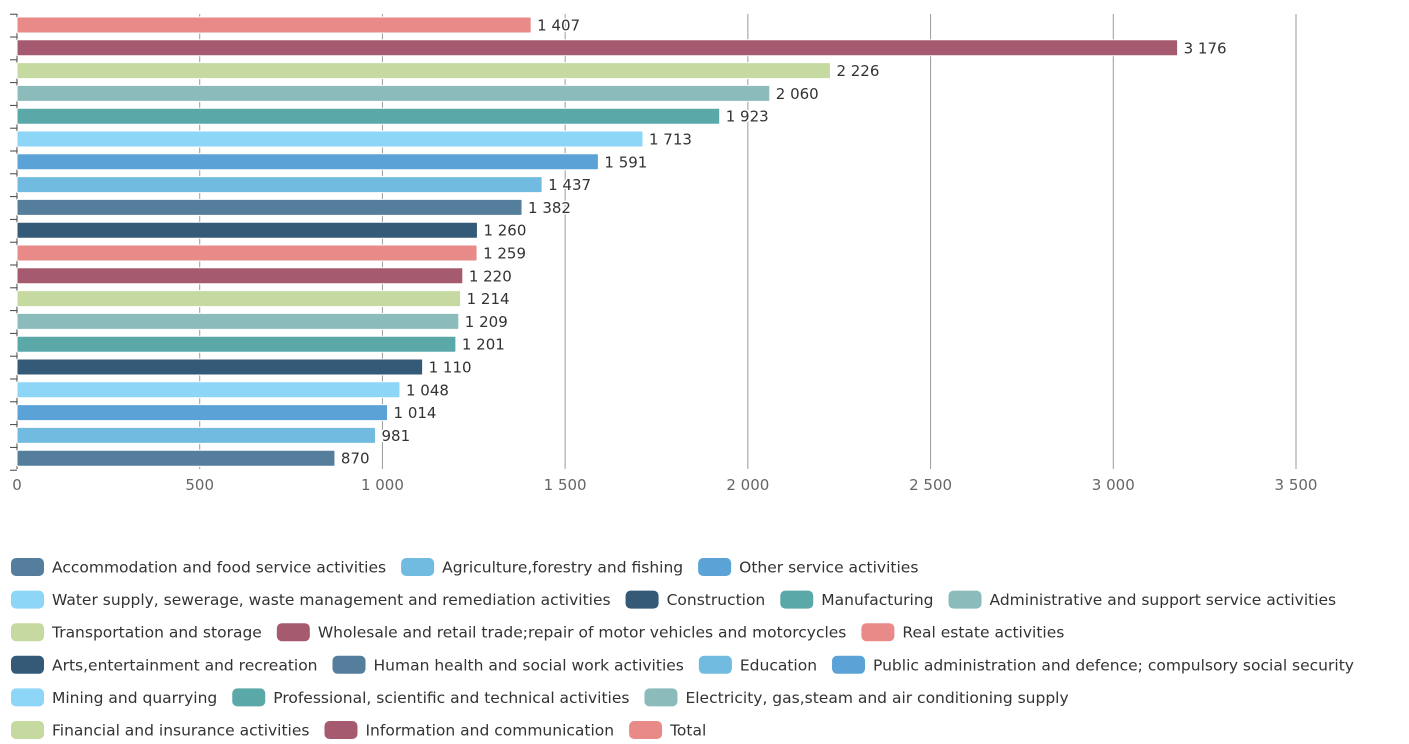 This screenshot has height=744, width=1409. What do you see at coordinates (199, 485) in the screenshot?
I see `x-tick-label: 500` at bounding box center [199, 485].